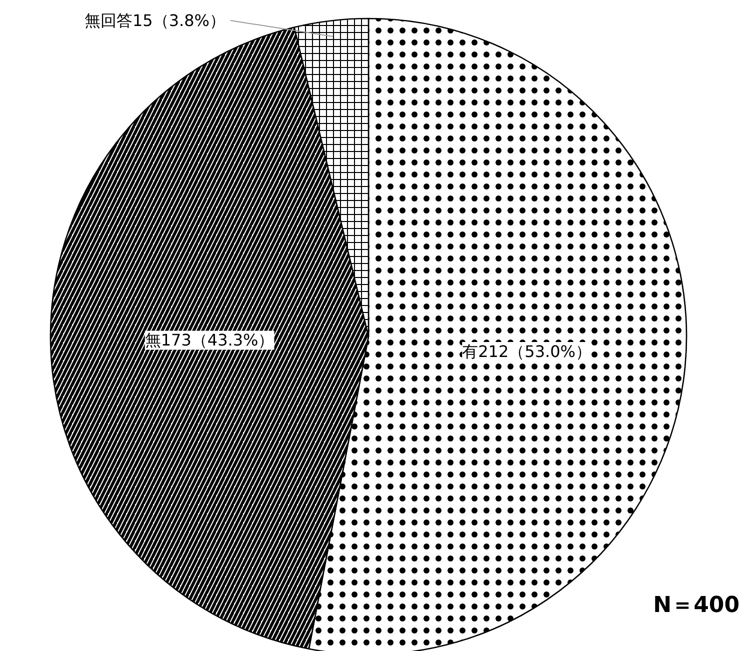 This screenshot has width=745, height=651. Describe the element at coordinates (209, 340) in the screenshot. I see `slice-label: 無173（43.3%）` at that location.